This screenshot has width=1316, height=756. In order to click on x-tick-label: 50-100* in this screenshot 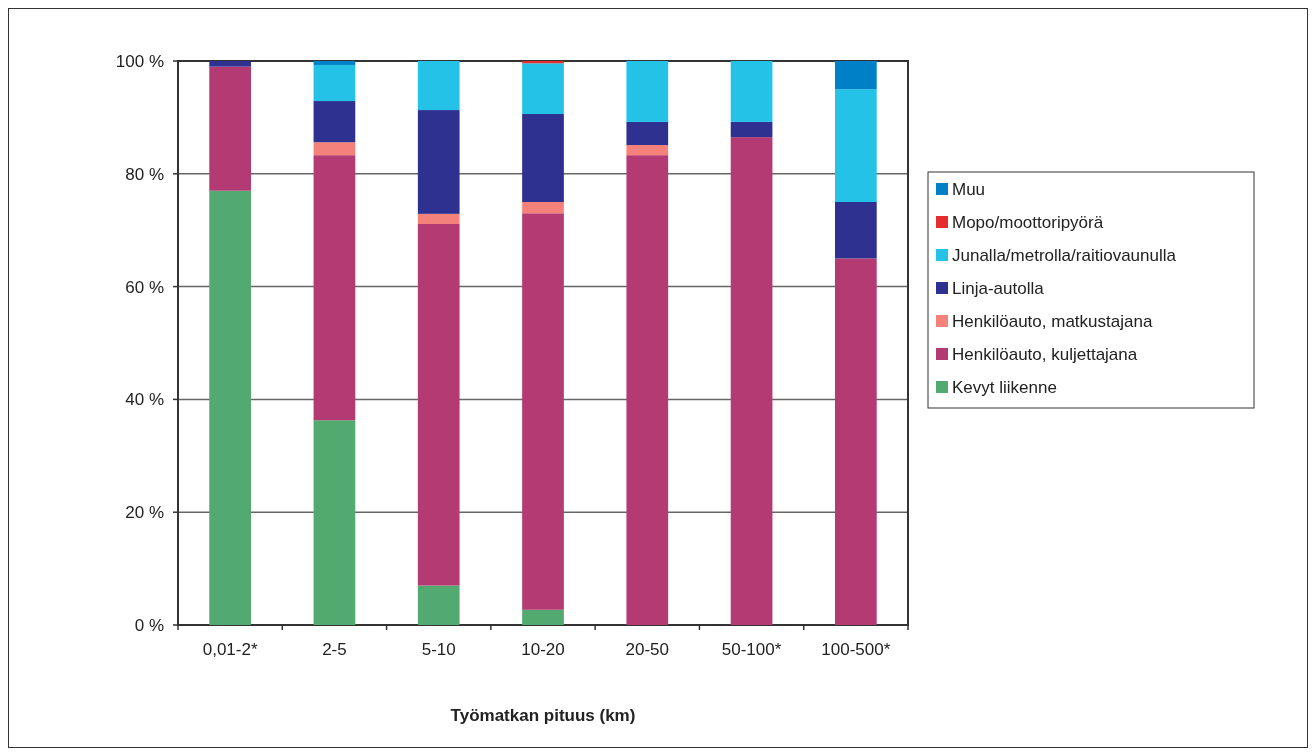, I will do `click(751, 649)`.